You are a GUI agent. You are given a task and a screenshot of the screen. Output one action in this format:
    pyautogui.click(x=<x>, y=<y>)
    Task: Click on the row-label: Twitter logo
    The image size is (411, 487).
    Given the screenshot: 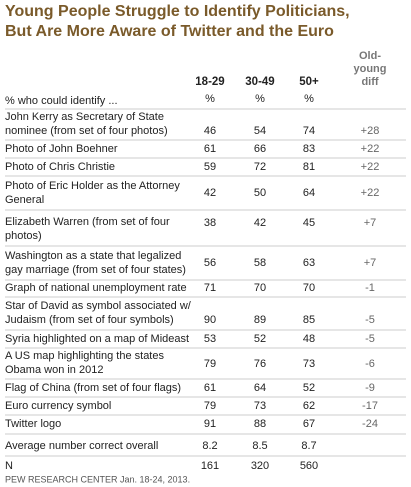 What is the action you would take?
    pyautogui.click(x=33, y=424)
    